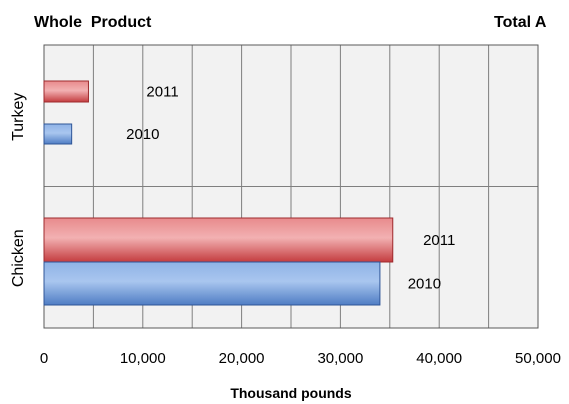  Describe the element at coordinates (242, 358) in the screenshot. I see `x-tick-label: 20,000` at that location.